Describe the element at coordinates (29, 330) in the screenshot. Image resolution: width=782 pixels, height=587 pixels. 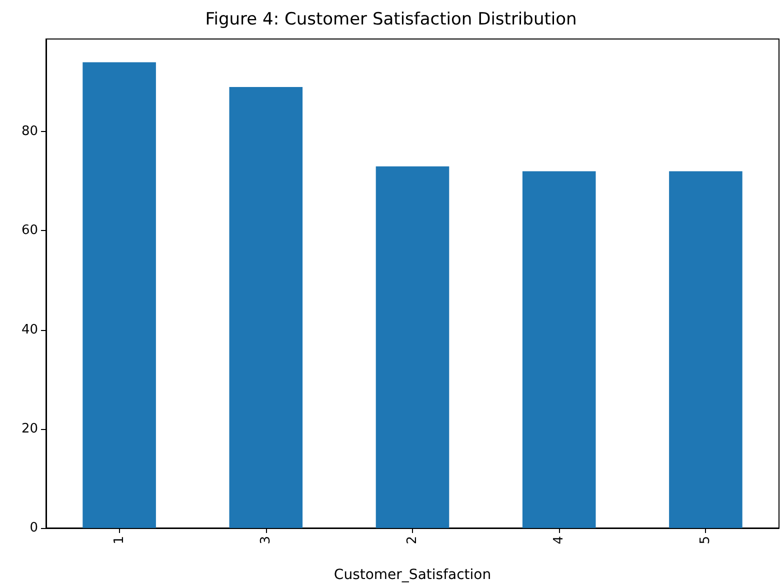
I see `y-tick-label: 40` at that location.